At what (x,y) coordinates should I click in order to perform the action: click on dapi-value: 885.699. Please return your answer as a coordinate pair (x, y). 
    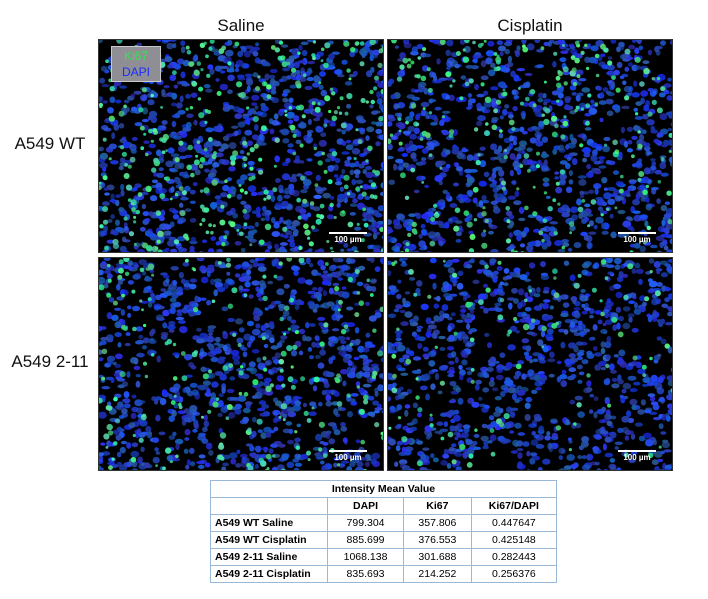
    Looking at the image, I should click on (365, 540).